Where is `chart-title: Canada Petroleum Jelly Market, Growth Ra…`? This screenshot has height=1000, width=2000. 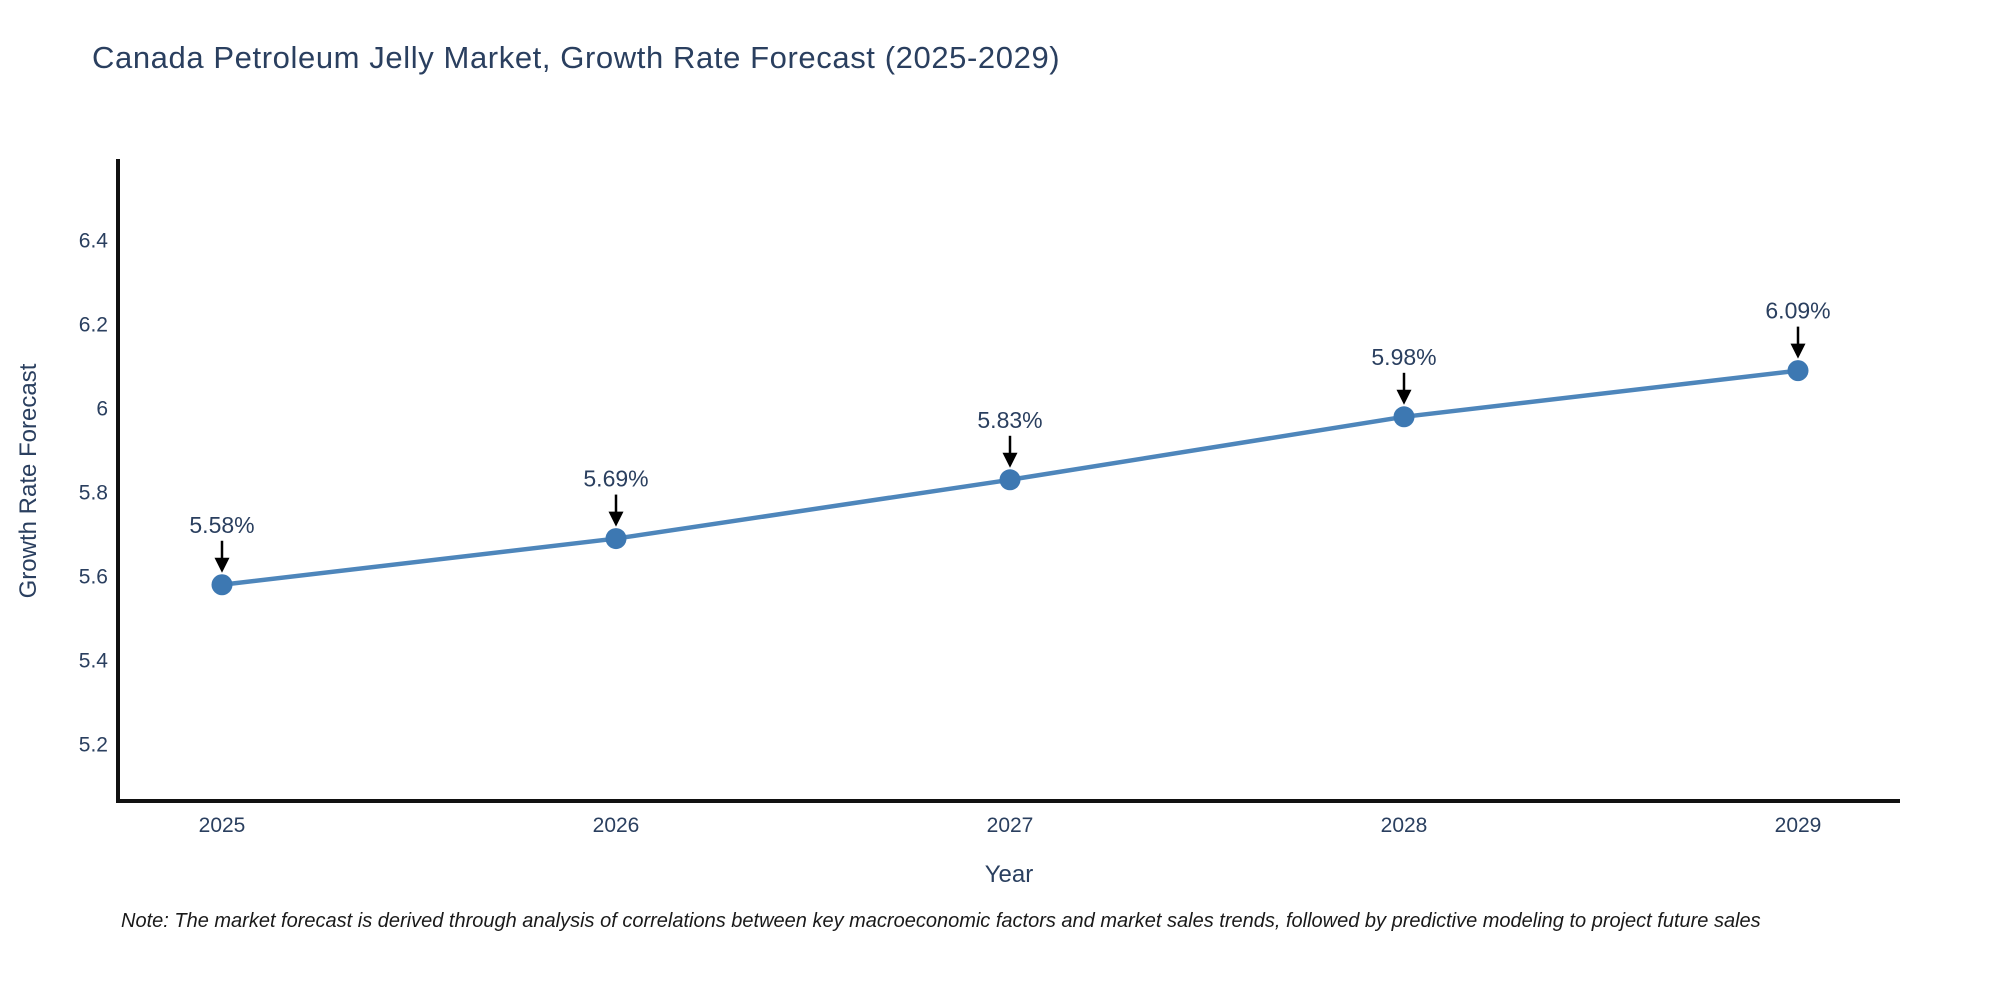
chart-title: Canada Petroleum Jelly Market, Growth Ra… is located at coordinates (576, 57).